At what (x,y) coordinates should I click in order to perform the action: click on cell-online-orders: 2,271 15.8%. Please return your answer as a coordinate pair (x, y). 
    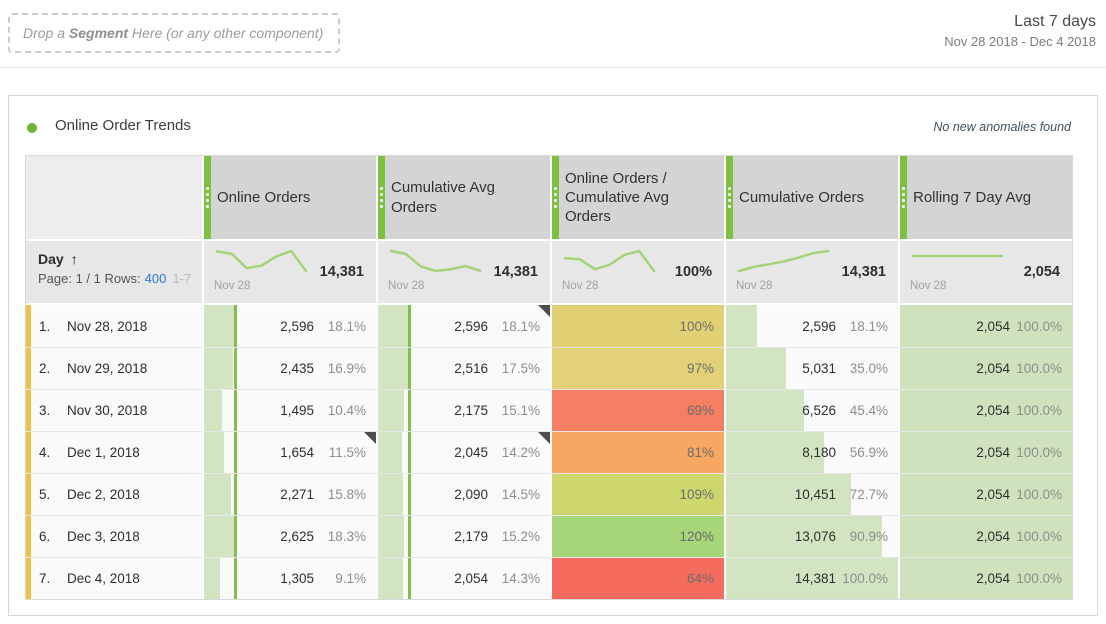
    Looking at the image, I should click on (290, 494).